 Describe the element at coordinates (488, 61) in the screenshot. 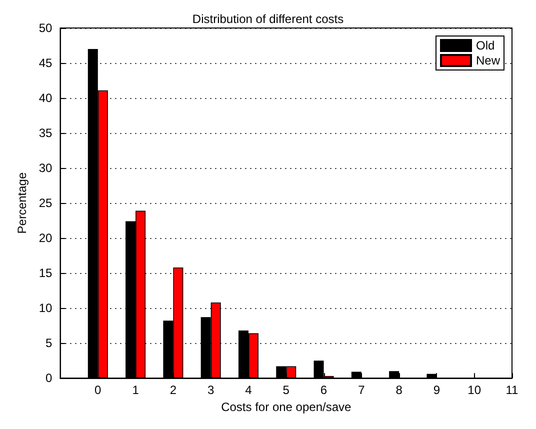

I see `legend-label: New` at that location.